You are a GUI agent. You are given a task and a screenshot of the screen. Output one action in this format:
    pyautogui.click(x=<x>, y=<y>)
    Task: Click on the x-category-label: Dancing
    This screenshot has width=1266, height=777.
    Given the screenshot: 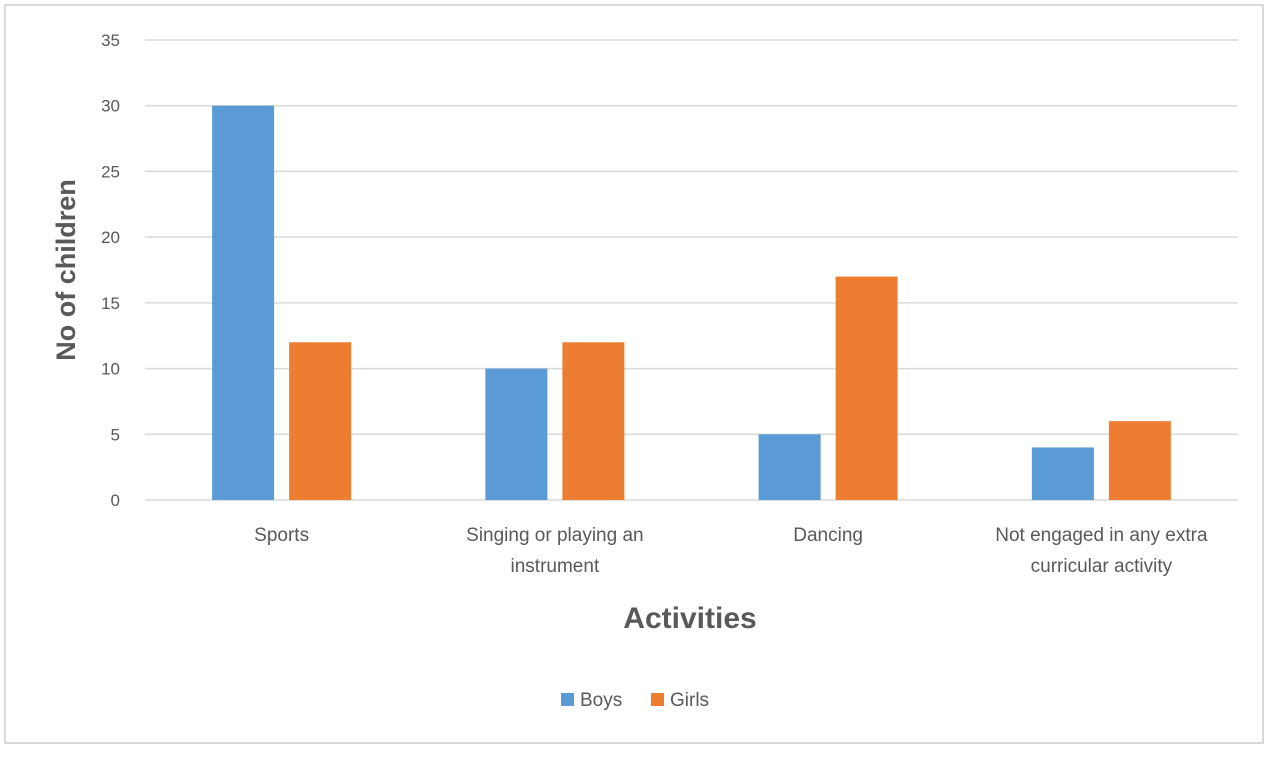 What is the action you would take?
    pyautogui.click(x=828, y=535)
    